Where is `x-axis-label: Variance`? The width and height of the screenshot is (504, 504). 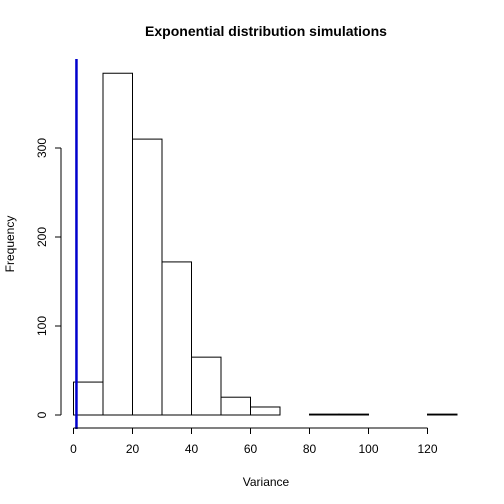
x-axis-label: Variance is located at coordinates (266, 482).